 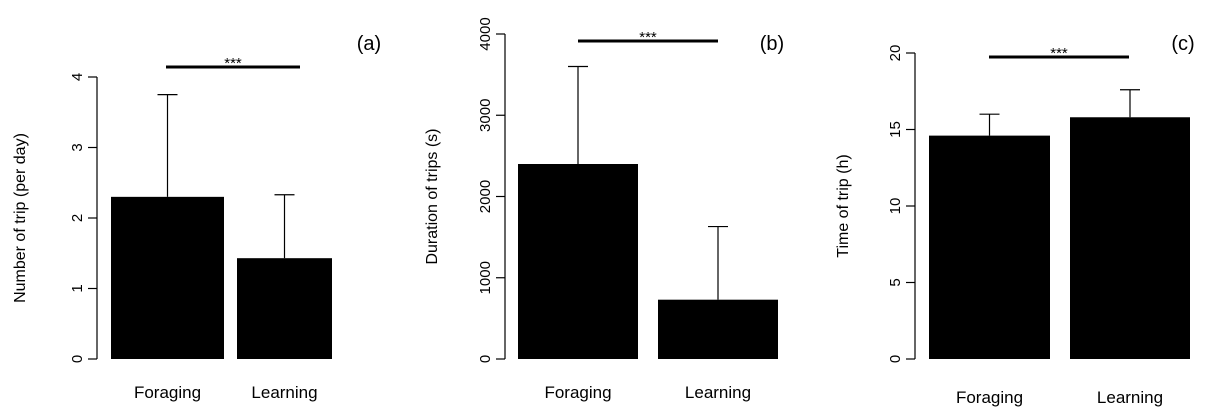 What do you see at coordinates (895, 206) in the screenshot?
I see `y-tick-label: 10` at bounding box center [895, 206].